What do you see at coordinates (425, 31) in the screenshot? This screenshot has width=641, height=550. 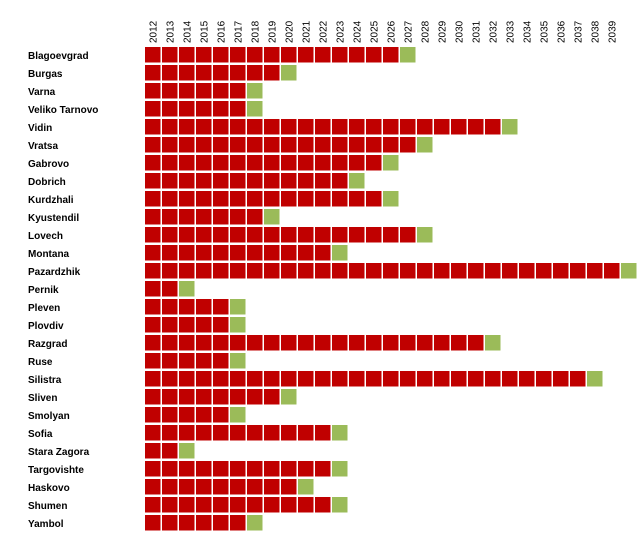 I see `x-tick-label: 2028` at bounding box center [425, 31].